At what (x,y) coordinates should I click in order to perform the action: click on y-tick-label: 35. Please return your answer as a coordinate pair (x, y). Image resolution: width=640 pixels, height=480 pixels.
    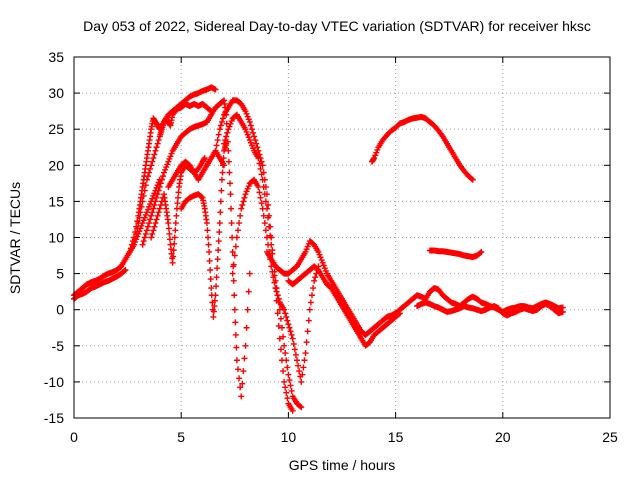
    Looking at the image, I should click on (56, 57).